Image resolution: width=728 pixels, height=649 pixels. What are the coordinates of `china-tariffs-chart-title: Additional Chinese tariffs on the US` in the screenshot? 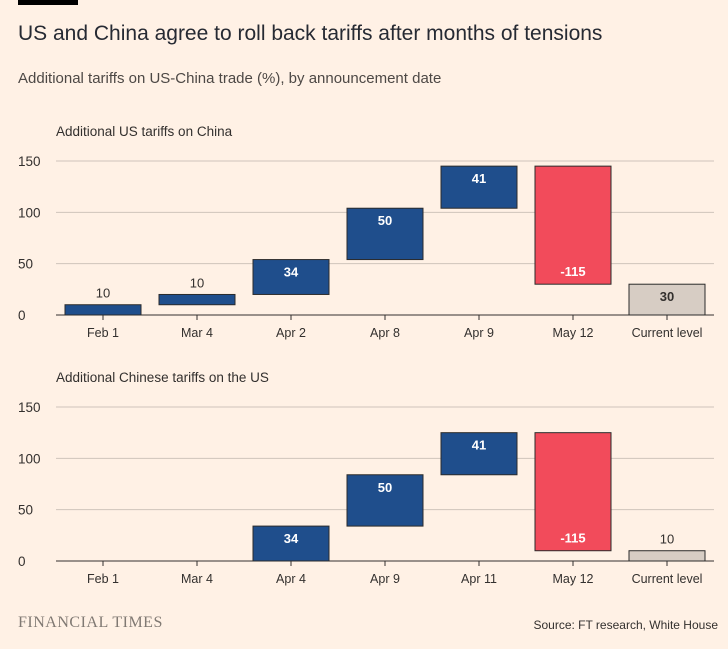 It's located at (162, 377).